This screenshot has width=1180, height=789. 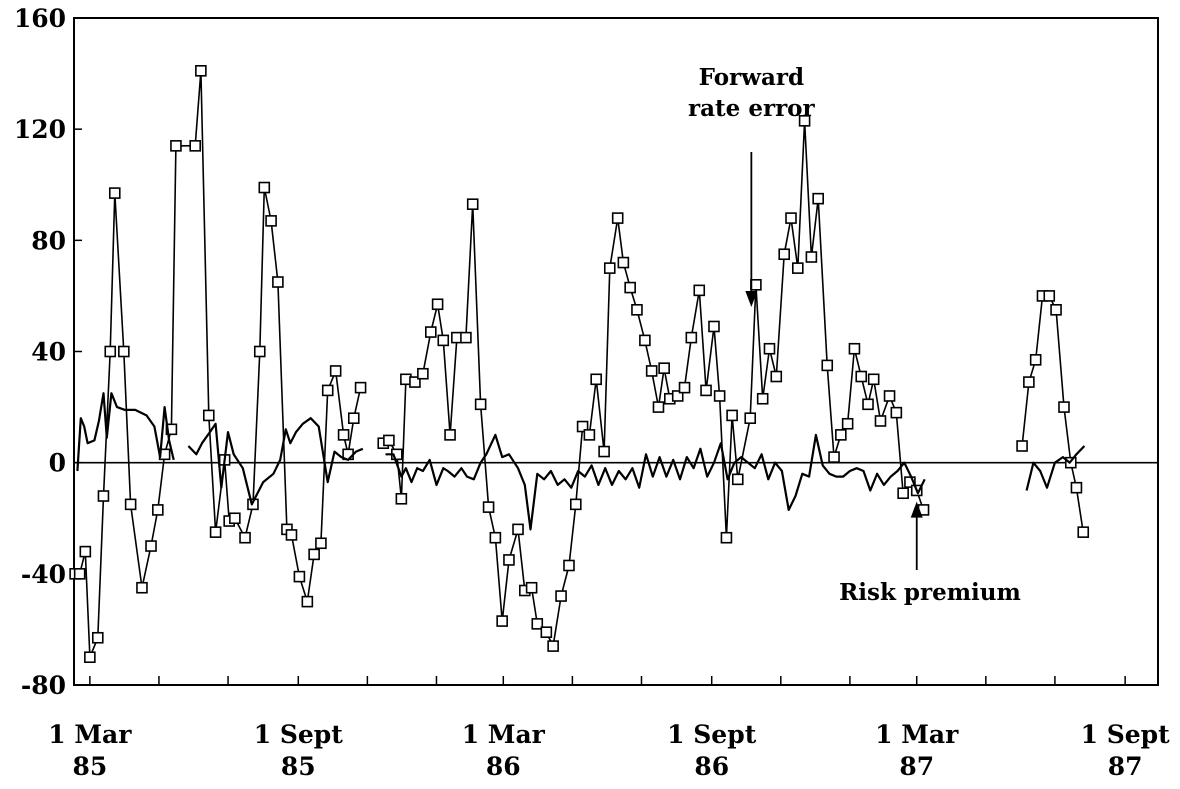 What do you see at coordinates (40, 129) in the screenshot?
I see `y-tick-label: 120` at bounding box center [40, 129].